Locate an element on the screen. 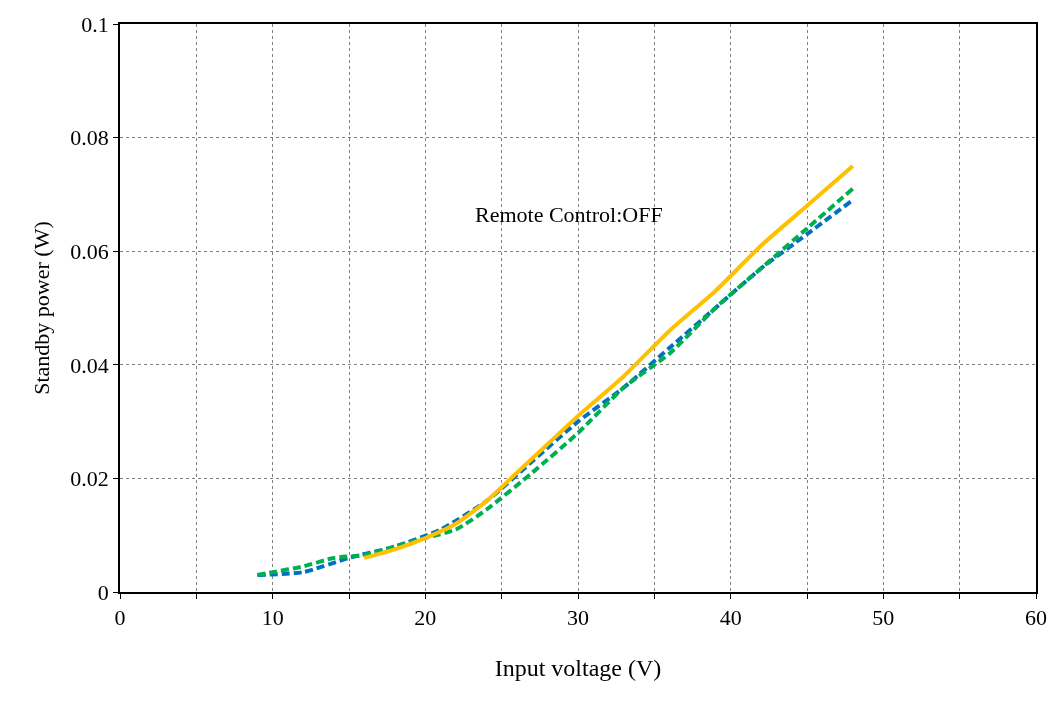  y-tick-label: 0.04 is located at coordinates (89, 365).